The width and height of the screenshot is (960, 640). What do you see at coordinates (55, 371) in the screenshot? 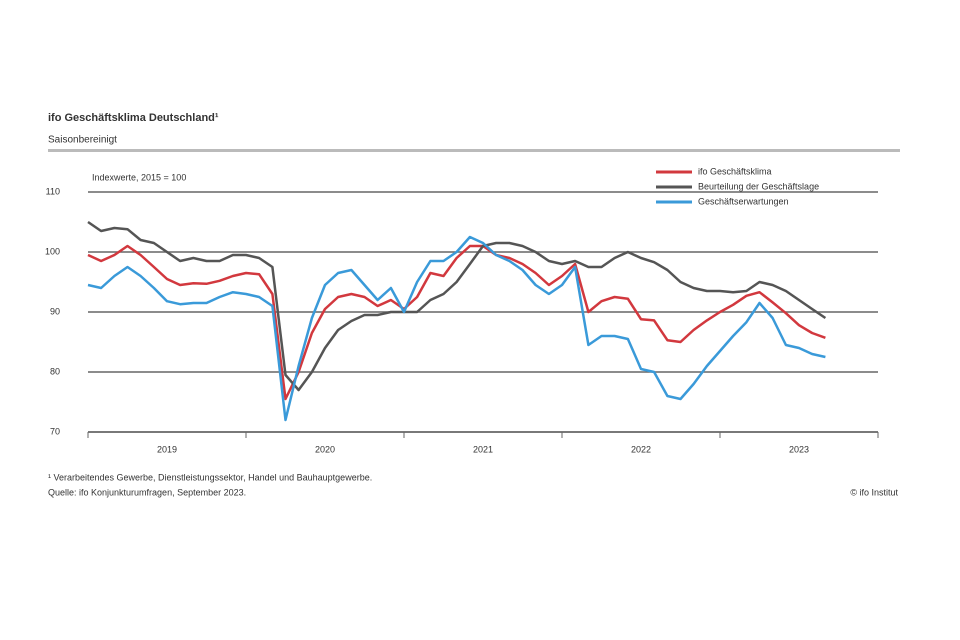
I see `y-tick-label: 80` at bounding box center [55, 371].